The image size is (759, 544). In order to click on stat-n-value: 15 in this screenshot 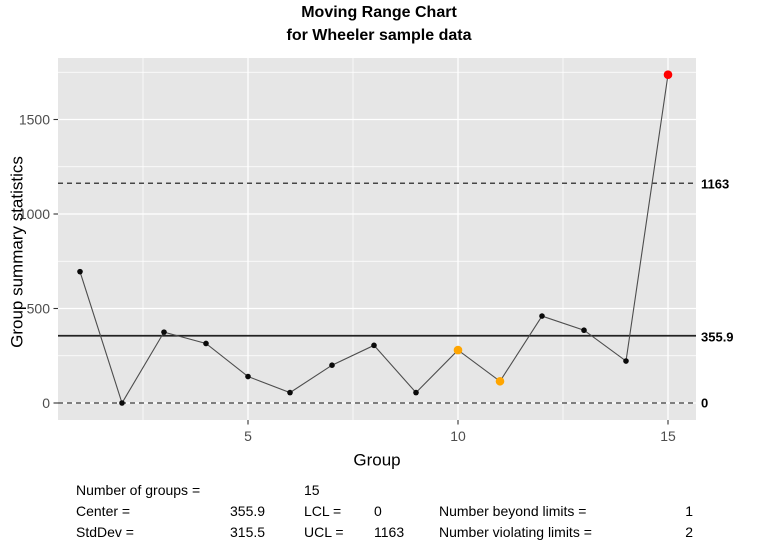, I will do `click(312, 490)`.